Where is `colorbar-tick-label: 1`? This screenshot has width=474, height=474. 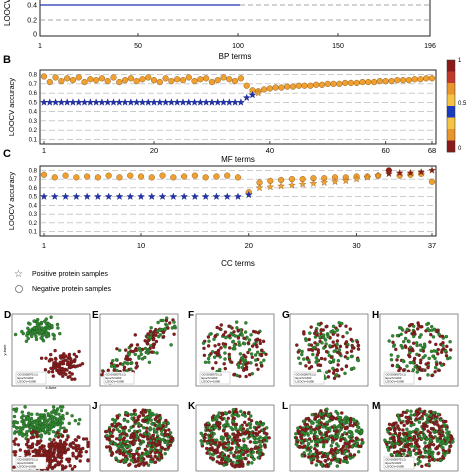
colorbar-tick-label: 1 is located at coordinates (460, 61).